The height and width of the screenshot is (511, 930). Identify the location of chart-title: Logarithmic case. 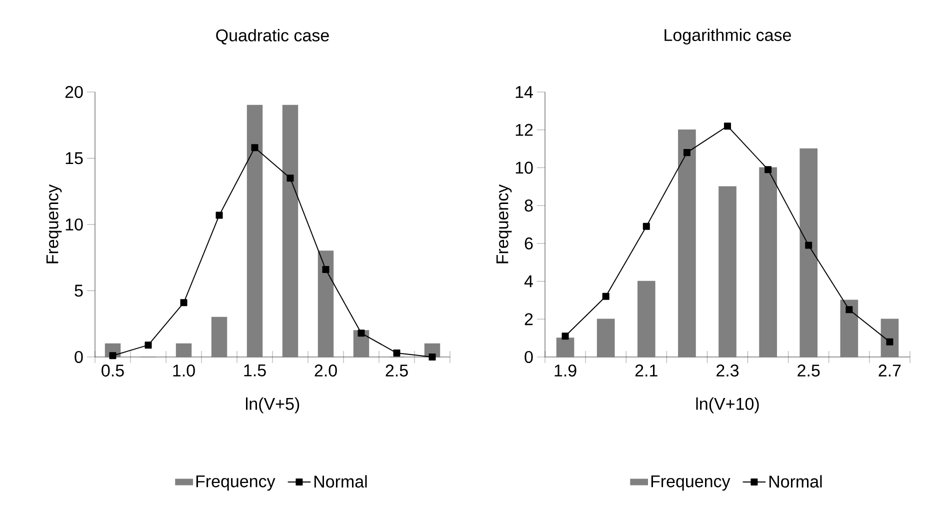
(727, 36).